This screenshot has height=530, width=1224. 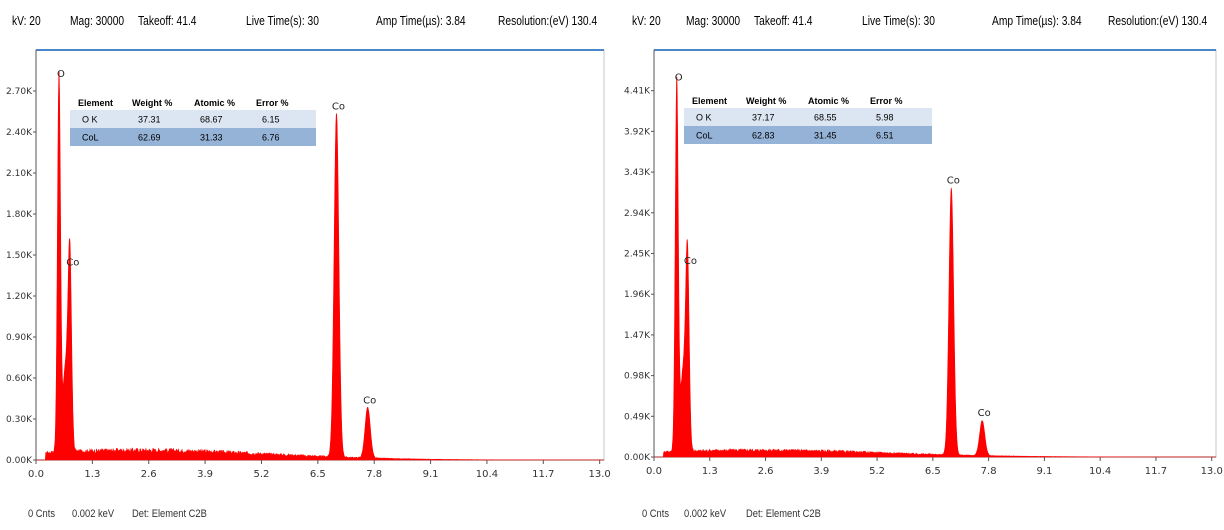 I want to click on y-tick-label: 2.70K, so click(x=19, y=92).